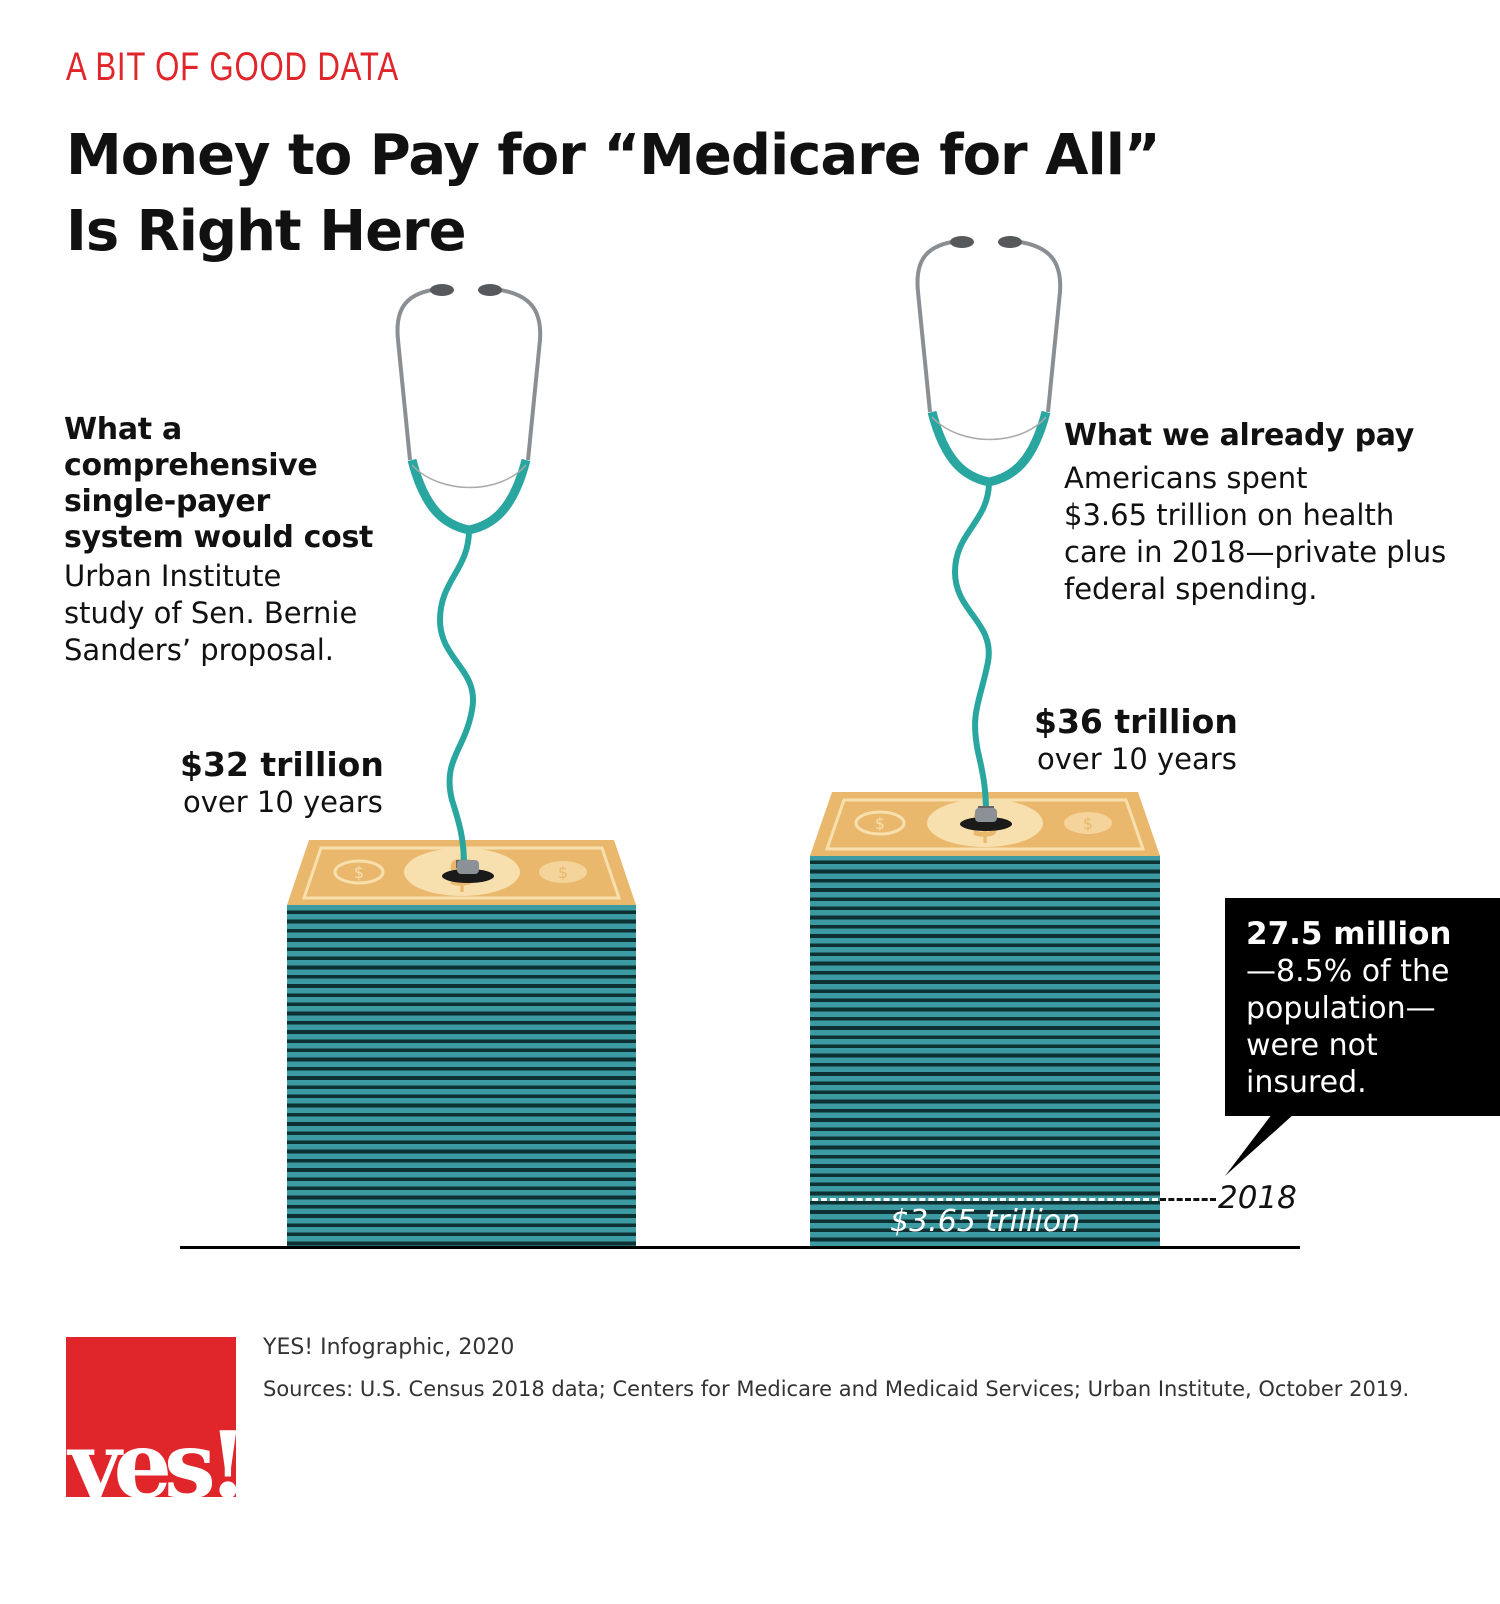 This screenshot has width=1500, height=1604. I want to click on title-line-2: Is Right Here, so click(266, 231).